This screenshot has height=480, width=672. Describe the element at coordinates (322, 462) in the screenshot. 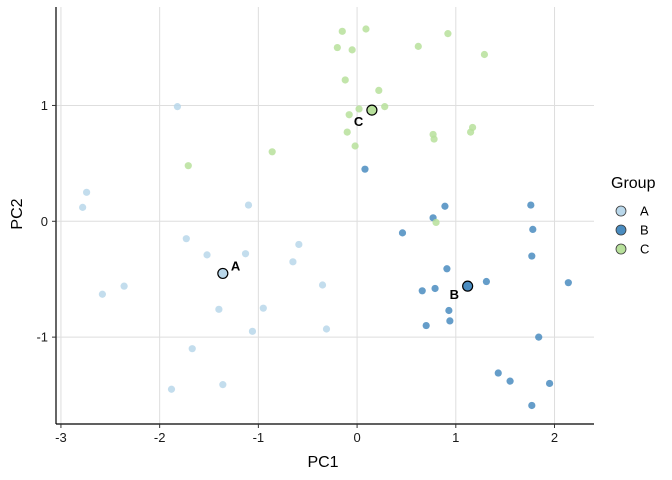

I see `x-axis-title: PC1` at that location.